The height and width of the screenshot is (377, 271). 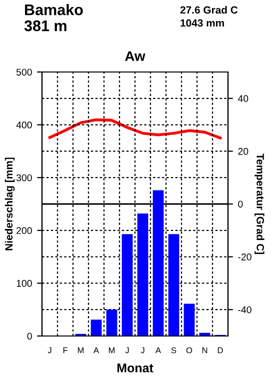 What do you see at coordinates (135, 56) in the screenshot?
I see `chart-title: Aw` at bounding box center [135, 56].